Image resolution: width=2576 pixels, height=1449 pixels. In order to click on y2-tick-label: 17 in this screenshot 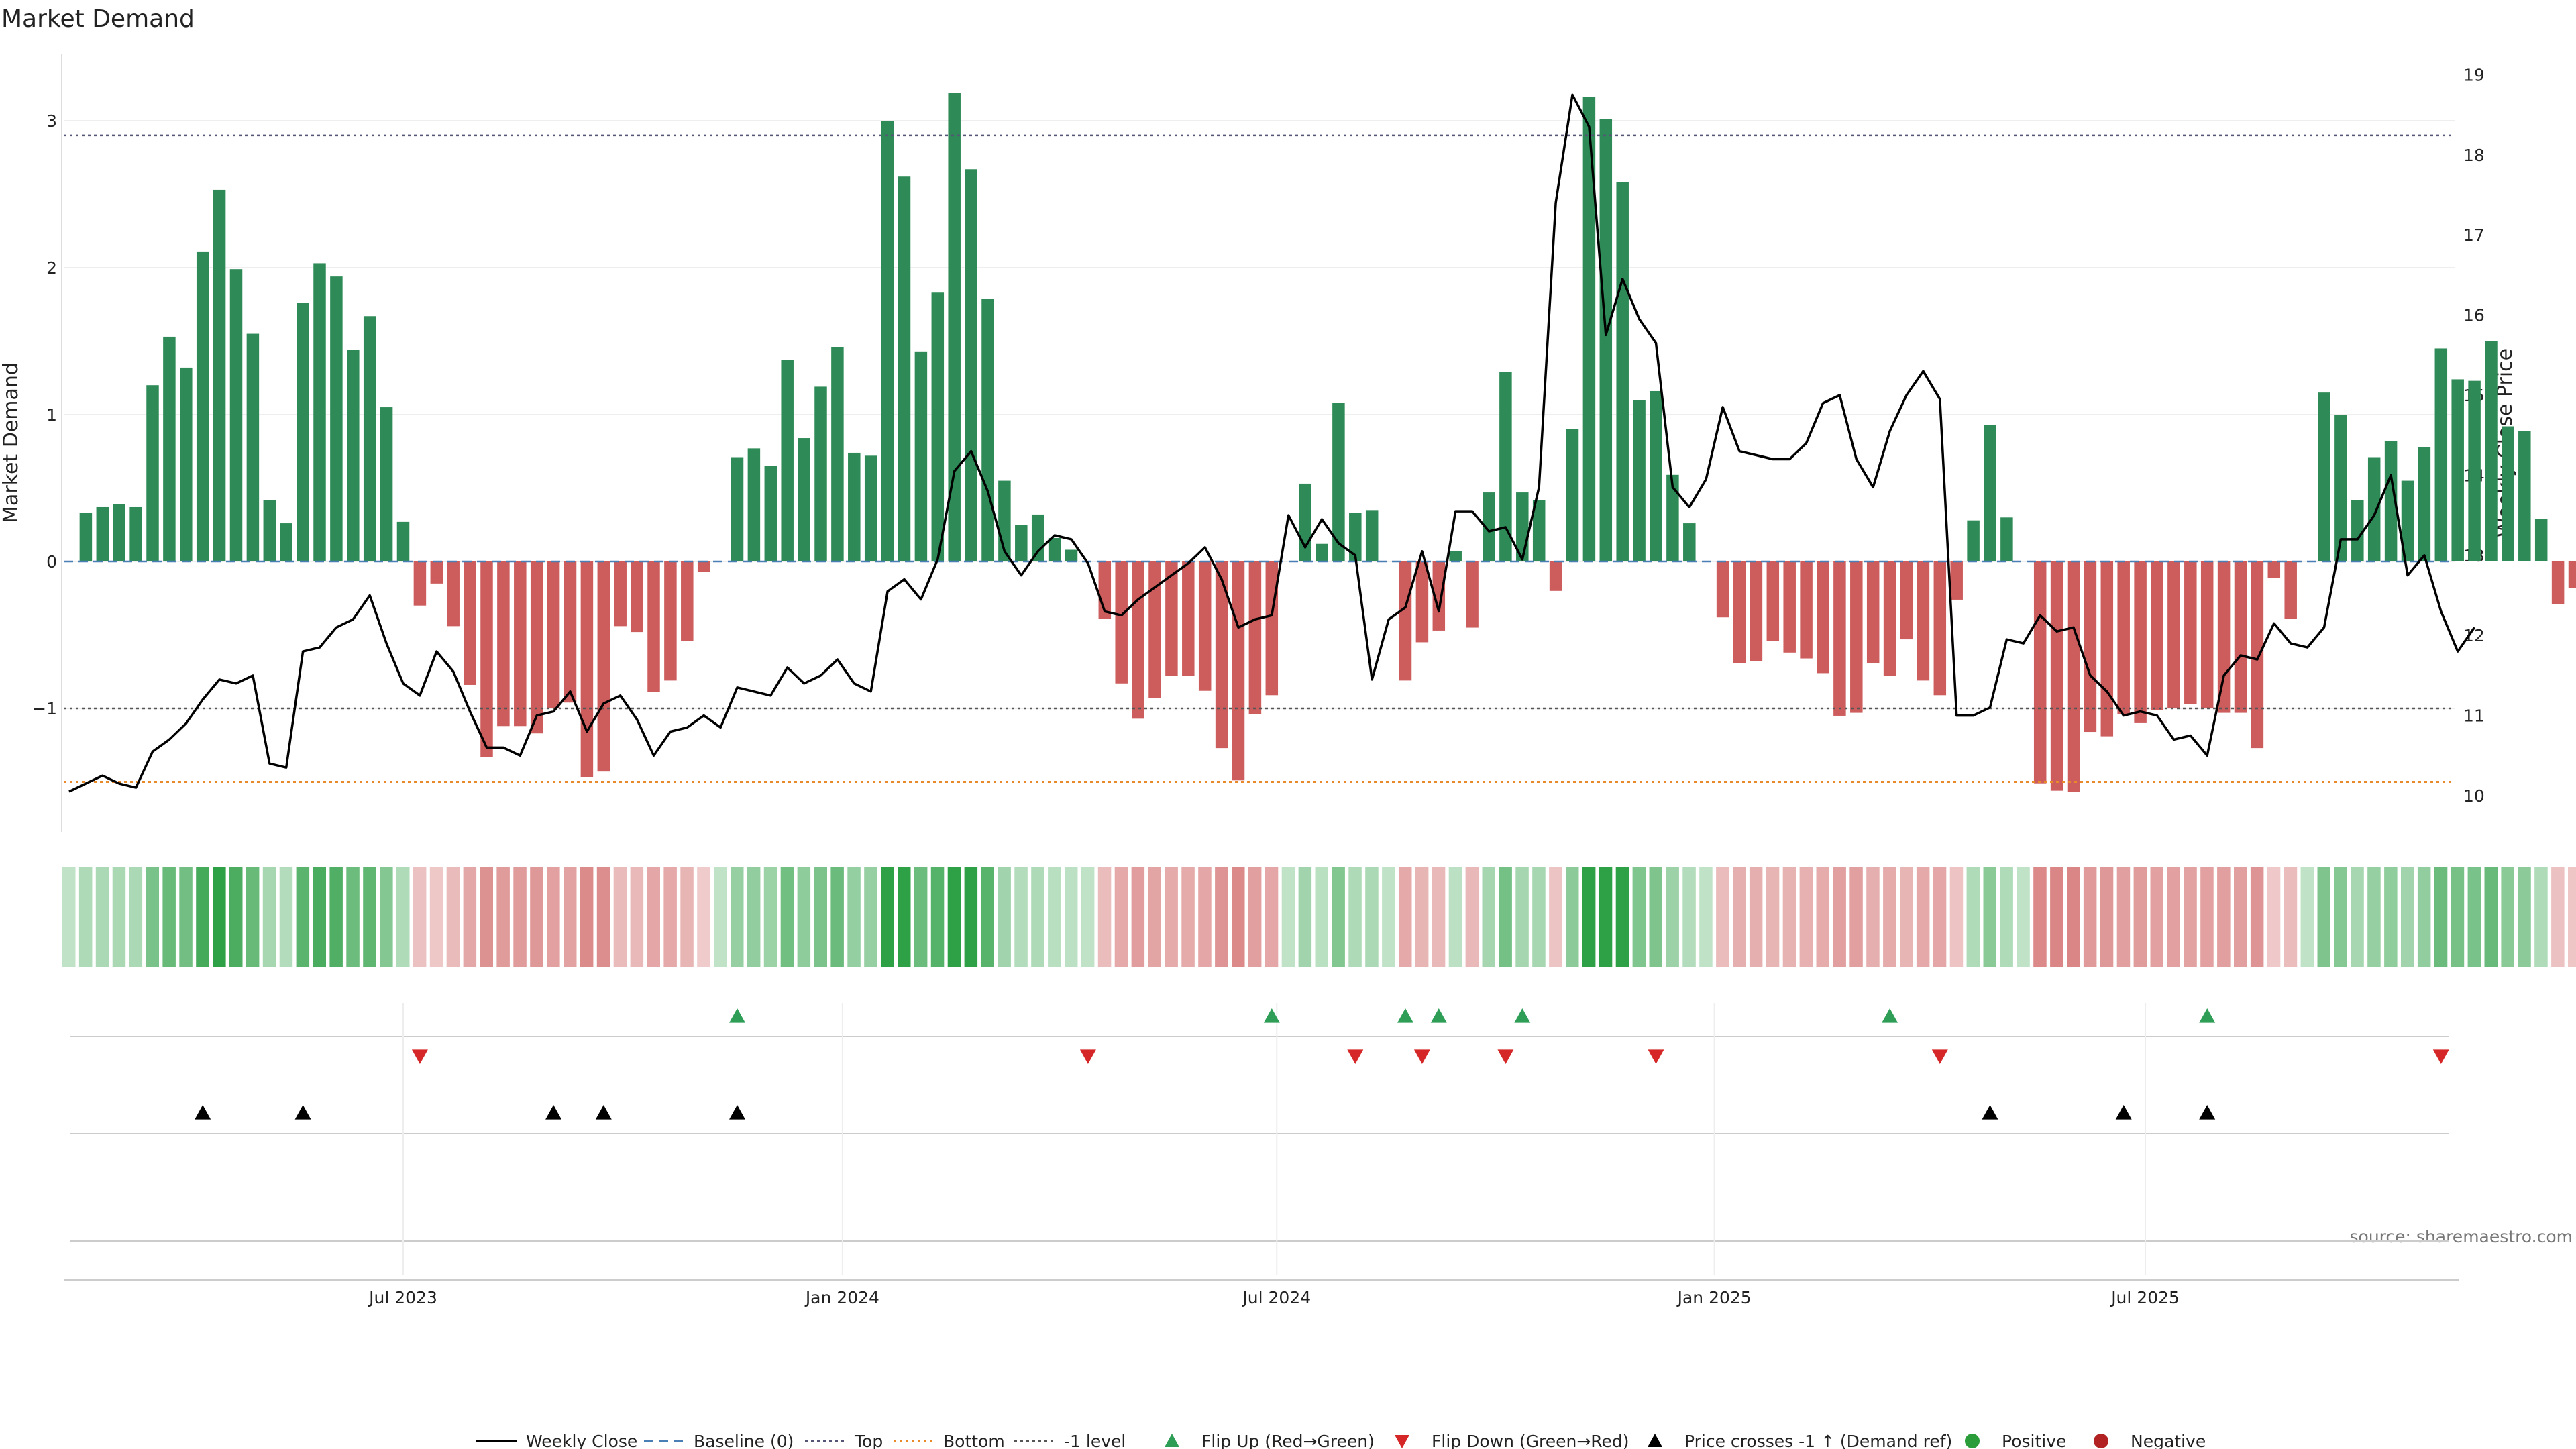, I will do `click(2474, 235)`.